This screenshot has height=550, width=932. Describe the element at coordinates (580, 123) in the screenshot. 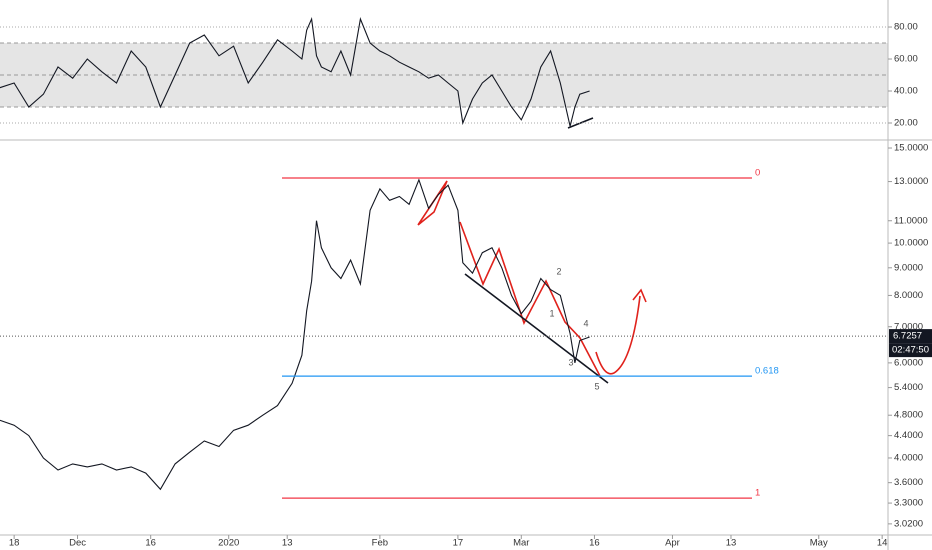

I see `rsi-trendline` at that location.